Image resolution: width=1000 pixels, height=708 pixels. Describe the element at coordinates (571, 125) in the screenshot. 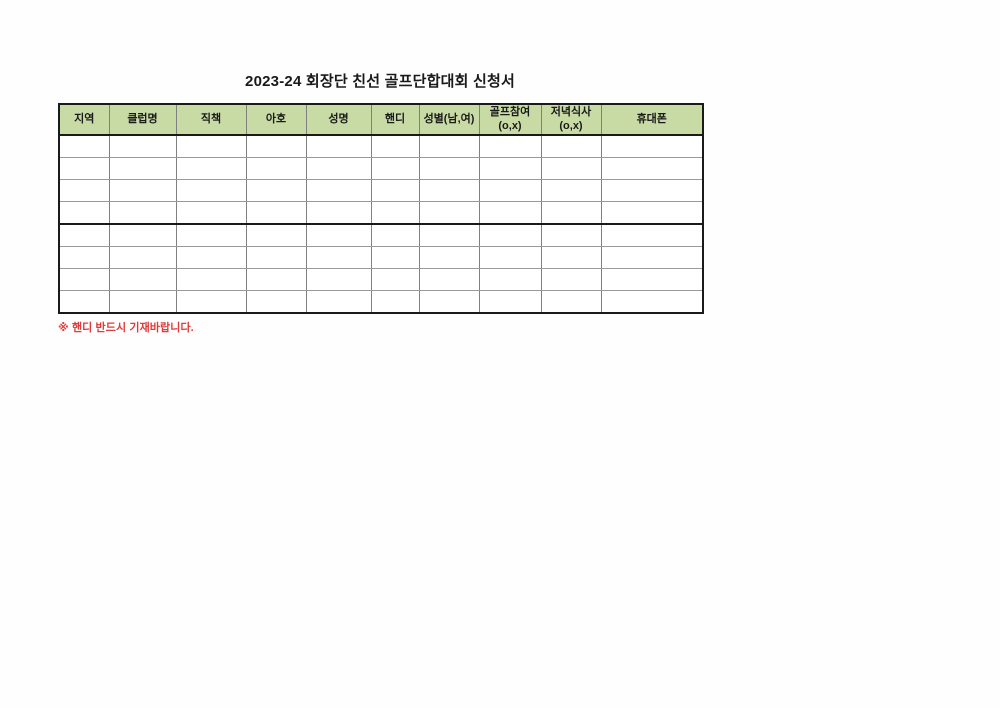

I see `column-header-dinner-sublabel: (o,x)` at that location.